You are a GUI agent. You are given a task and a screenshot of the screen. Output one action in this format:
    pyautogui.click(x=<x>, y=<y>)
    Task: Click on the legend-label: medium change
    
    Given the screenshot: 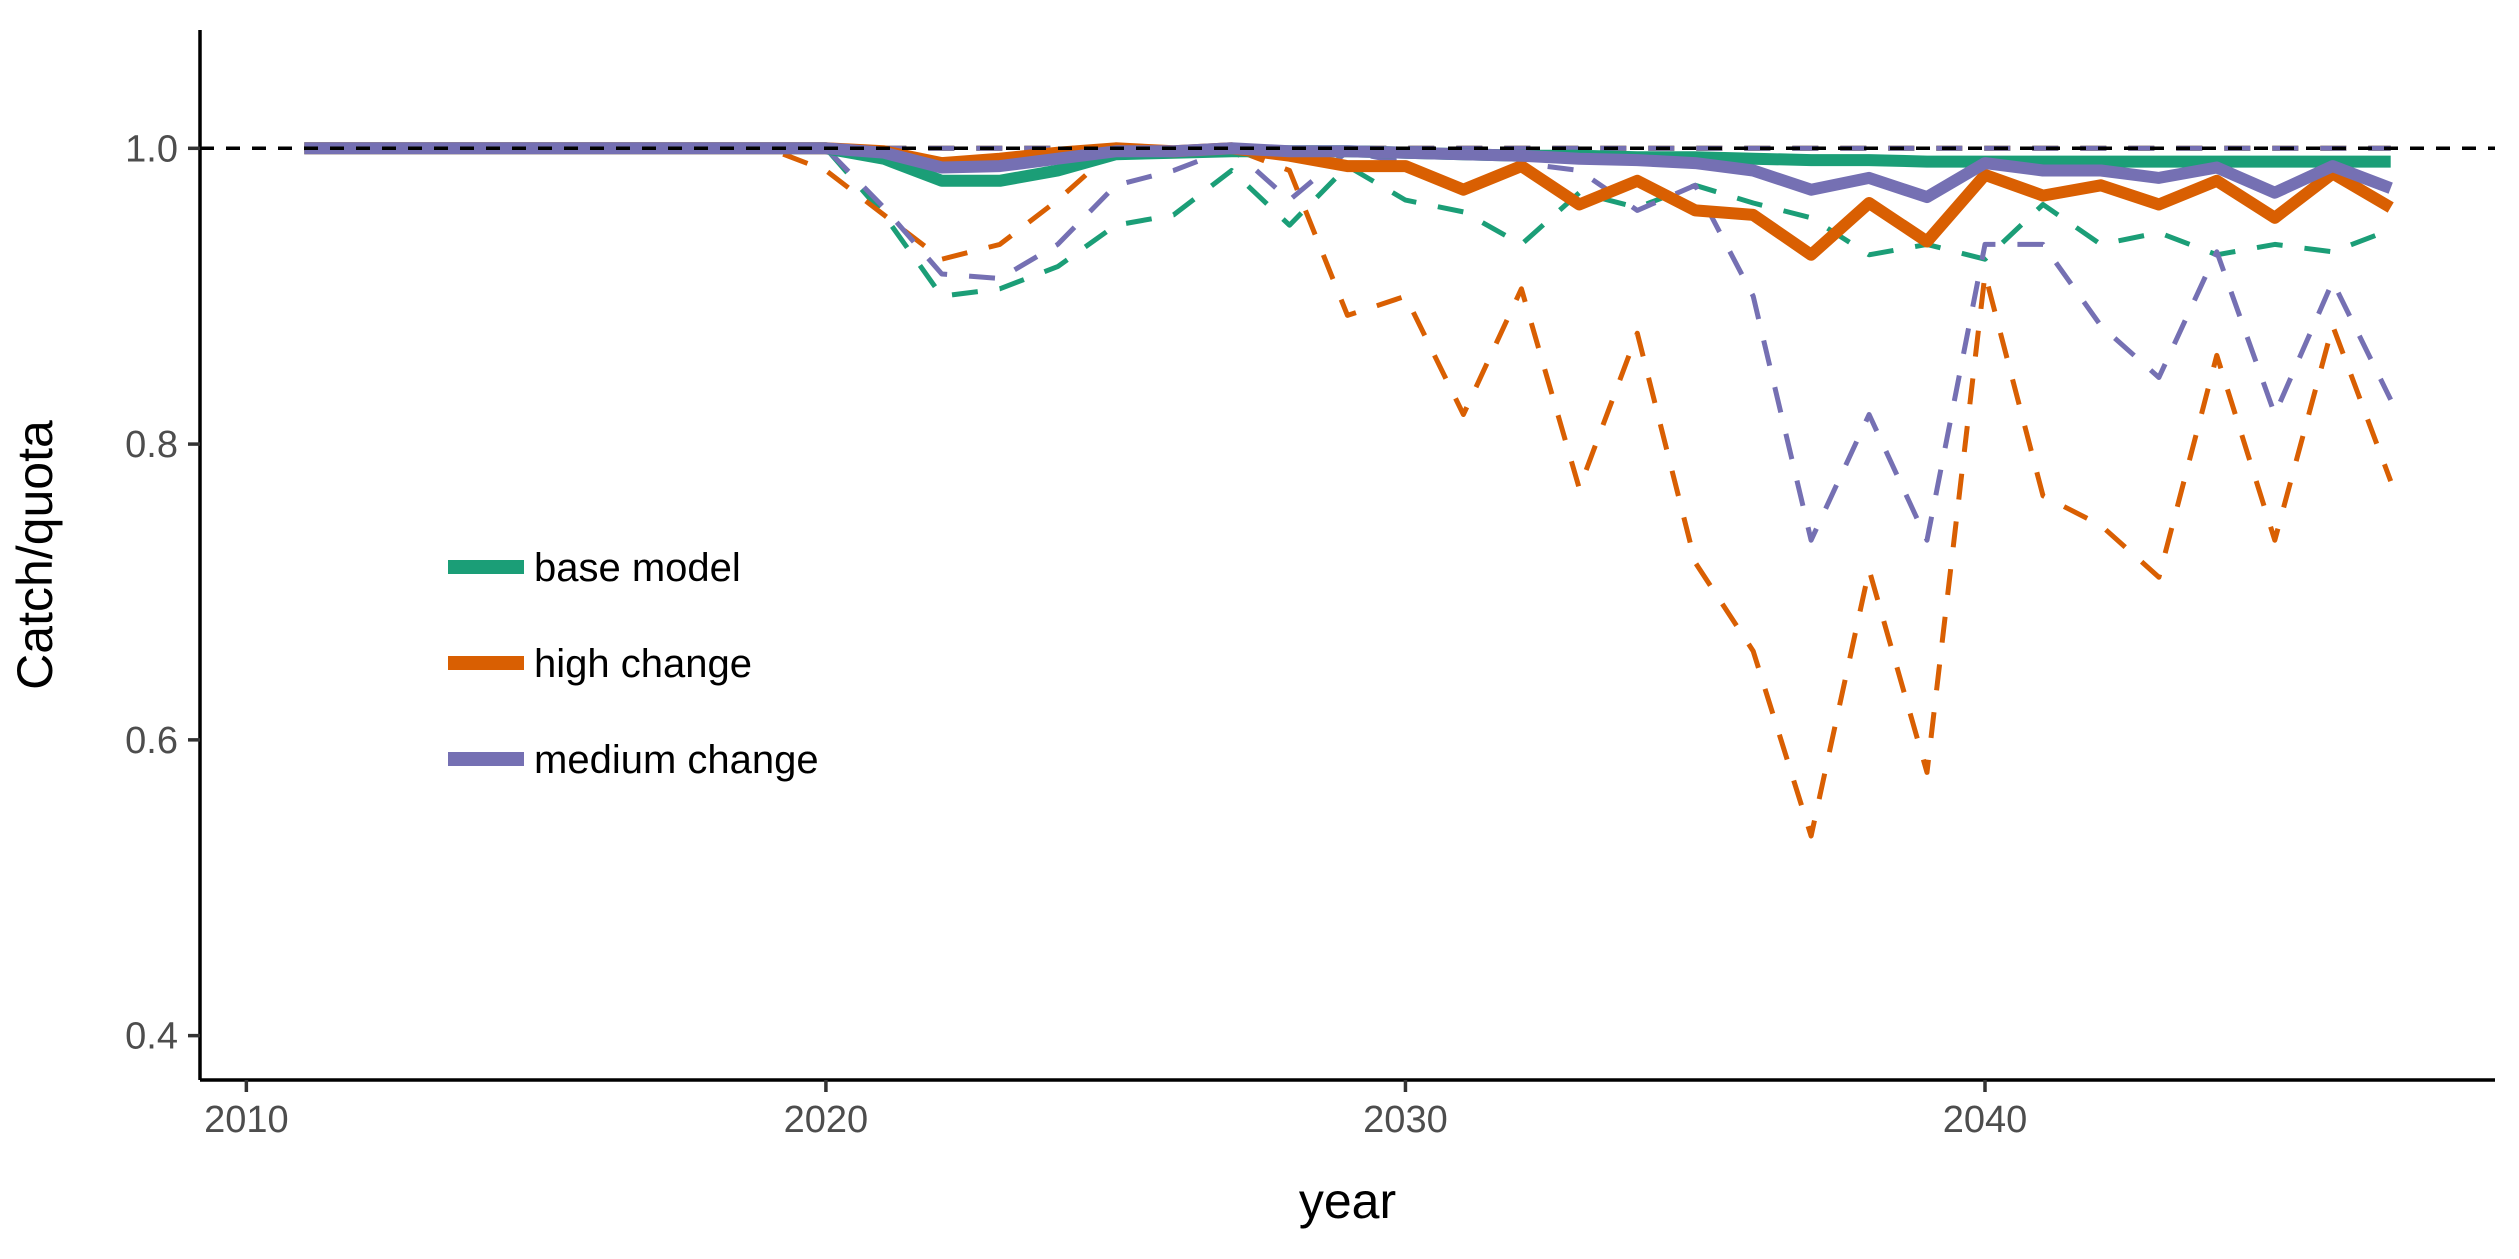 What is the action you would take?
    pyautogui.click(x=676, y=760)
    